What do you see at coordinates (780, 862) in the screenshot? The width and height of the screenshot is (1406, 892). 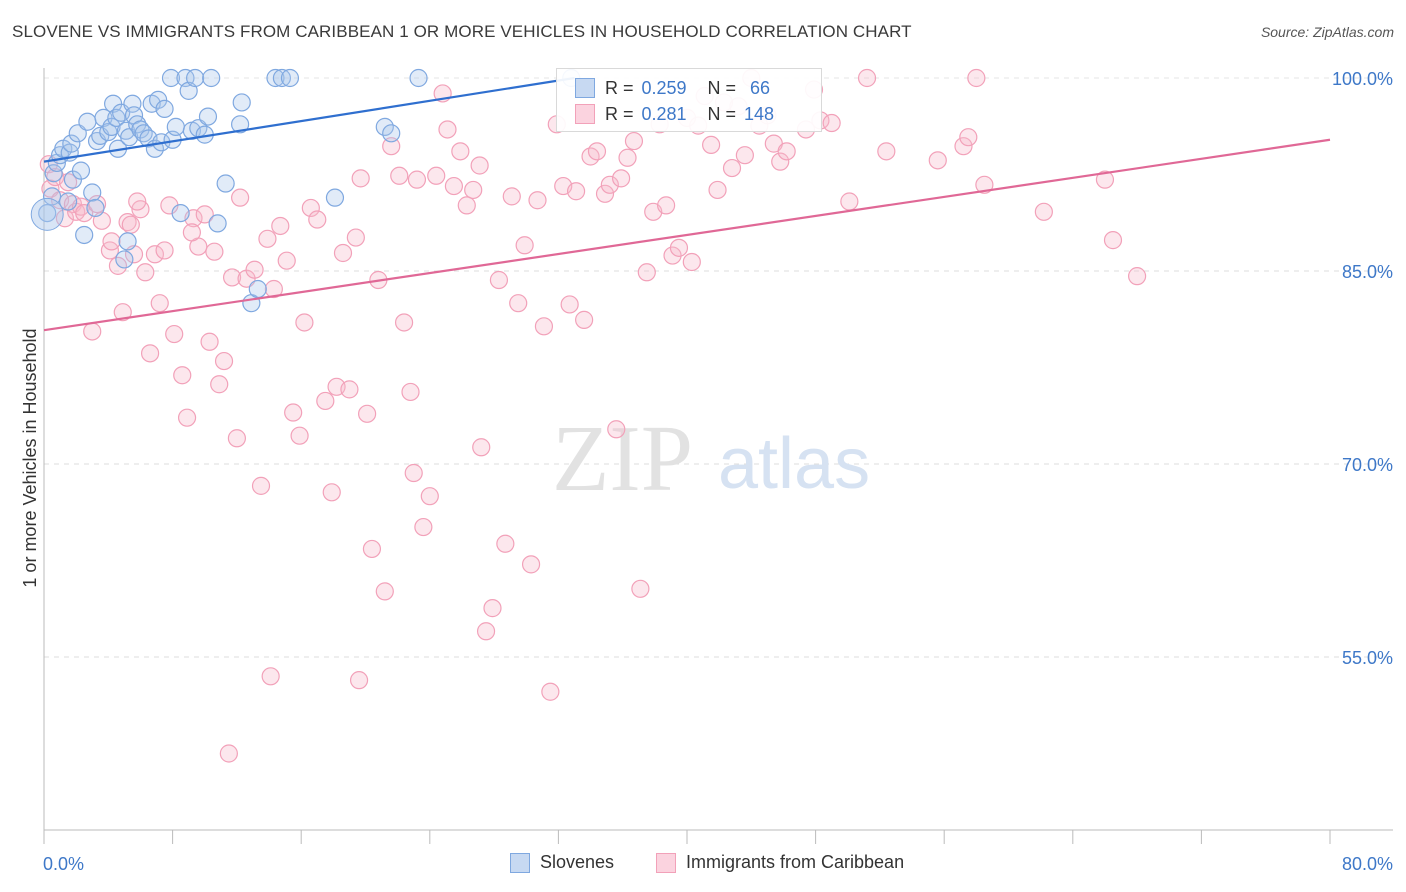 I see `legend-item-caribbean: Immigrants from Caribbean` at bounding box center [780, 862].